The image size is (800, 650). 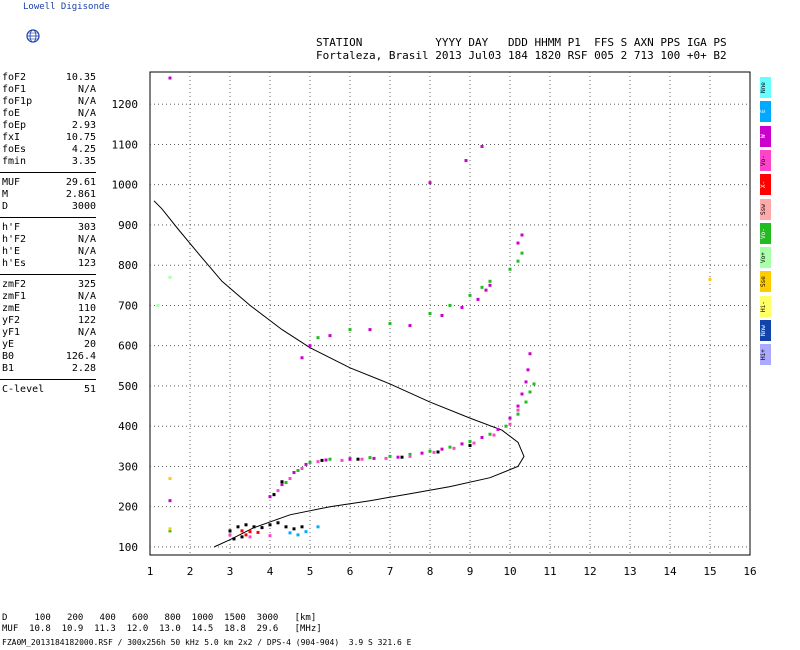 What do you see at coordinates (66, 7) in the screenshot?
I see `logo-text: Lowell Digisonde` at bounding box center [66, 7].